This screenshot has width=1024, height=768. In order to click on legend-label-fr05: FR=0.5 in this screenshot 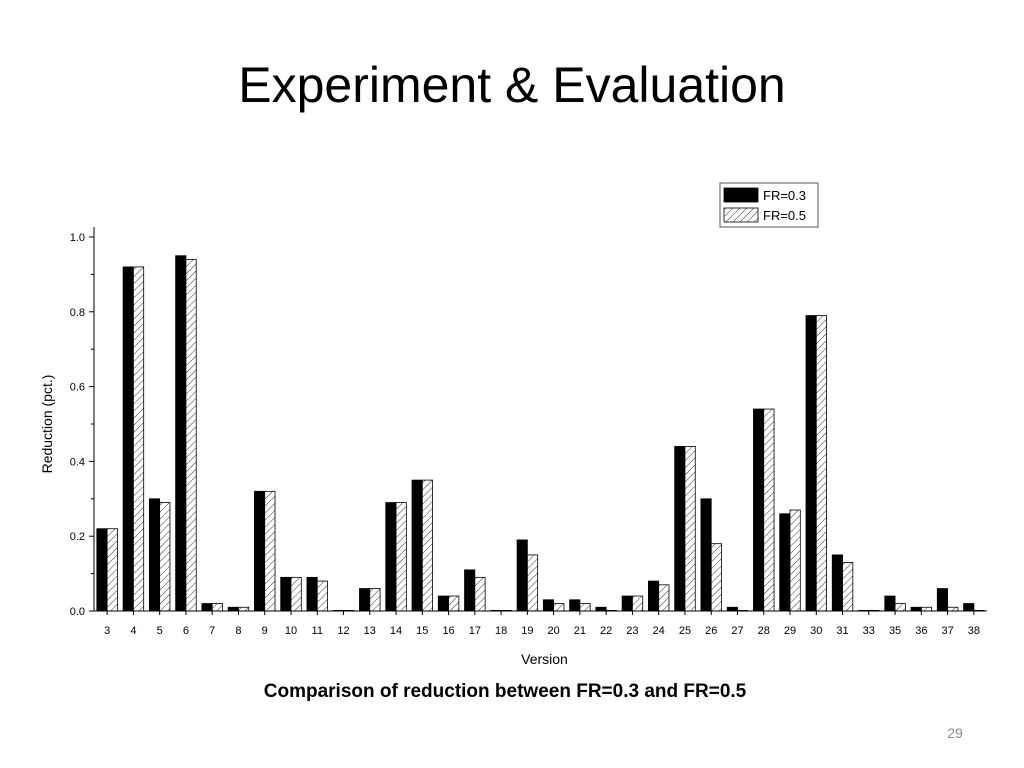, I will do `click(784, 215)`.